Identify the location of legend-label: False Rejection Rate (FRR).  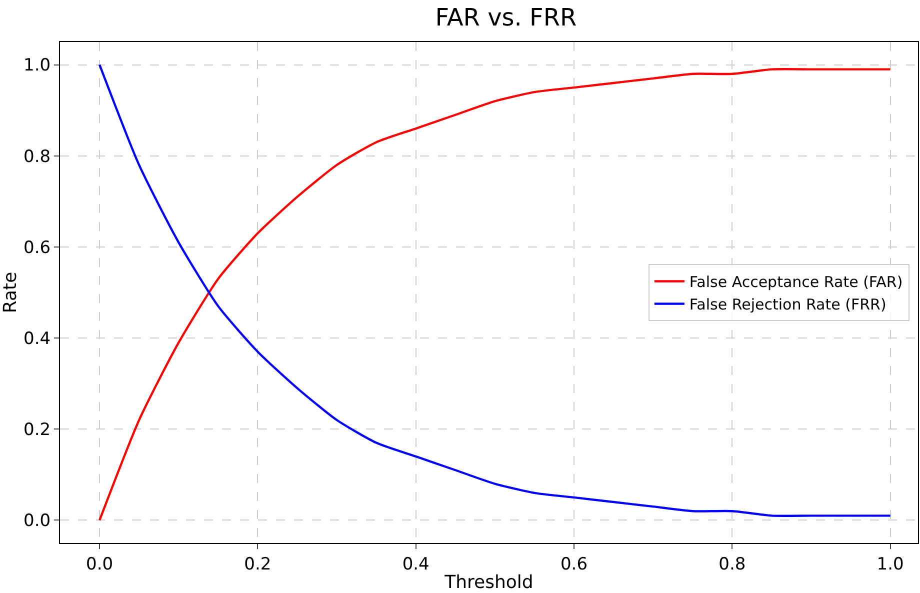
(787, 305).